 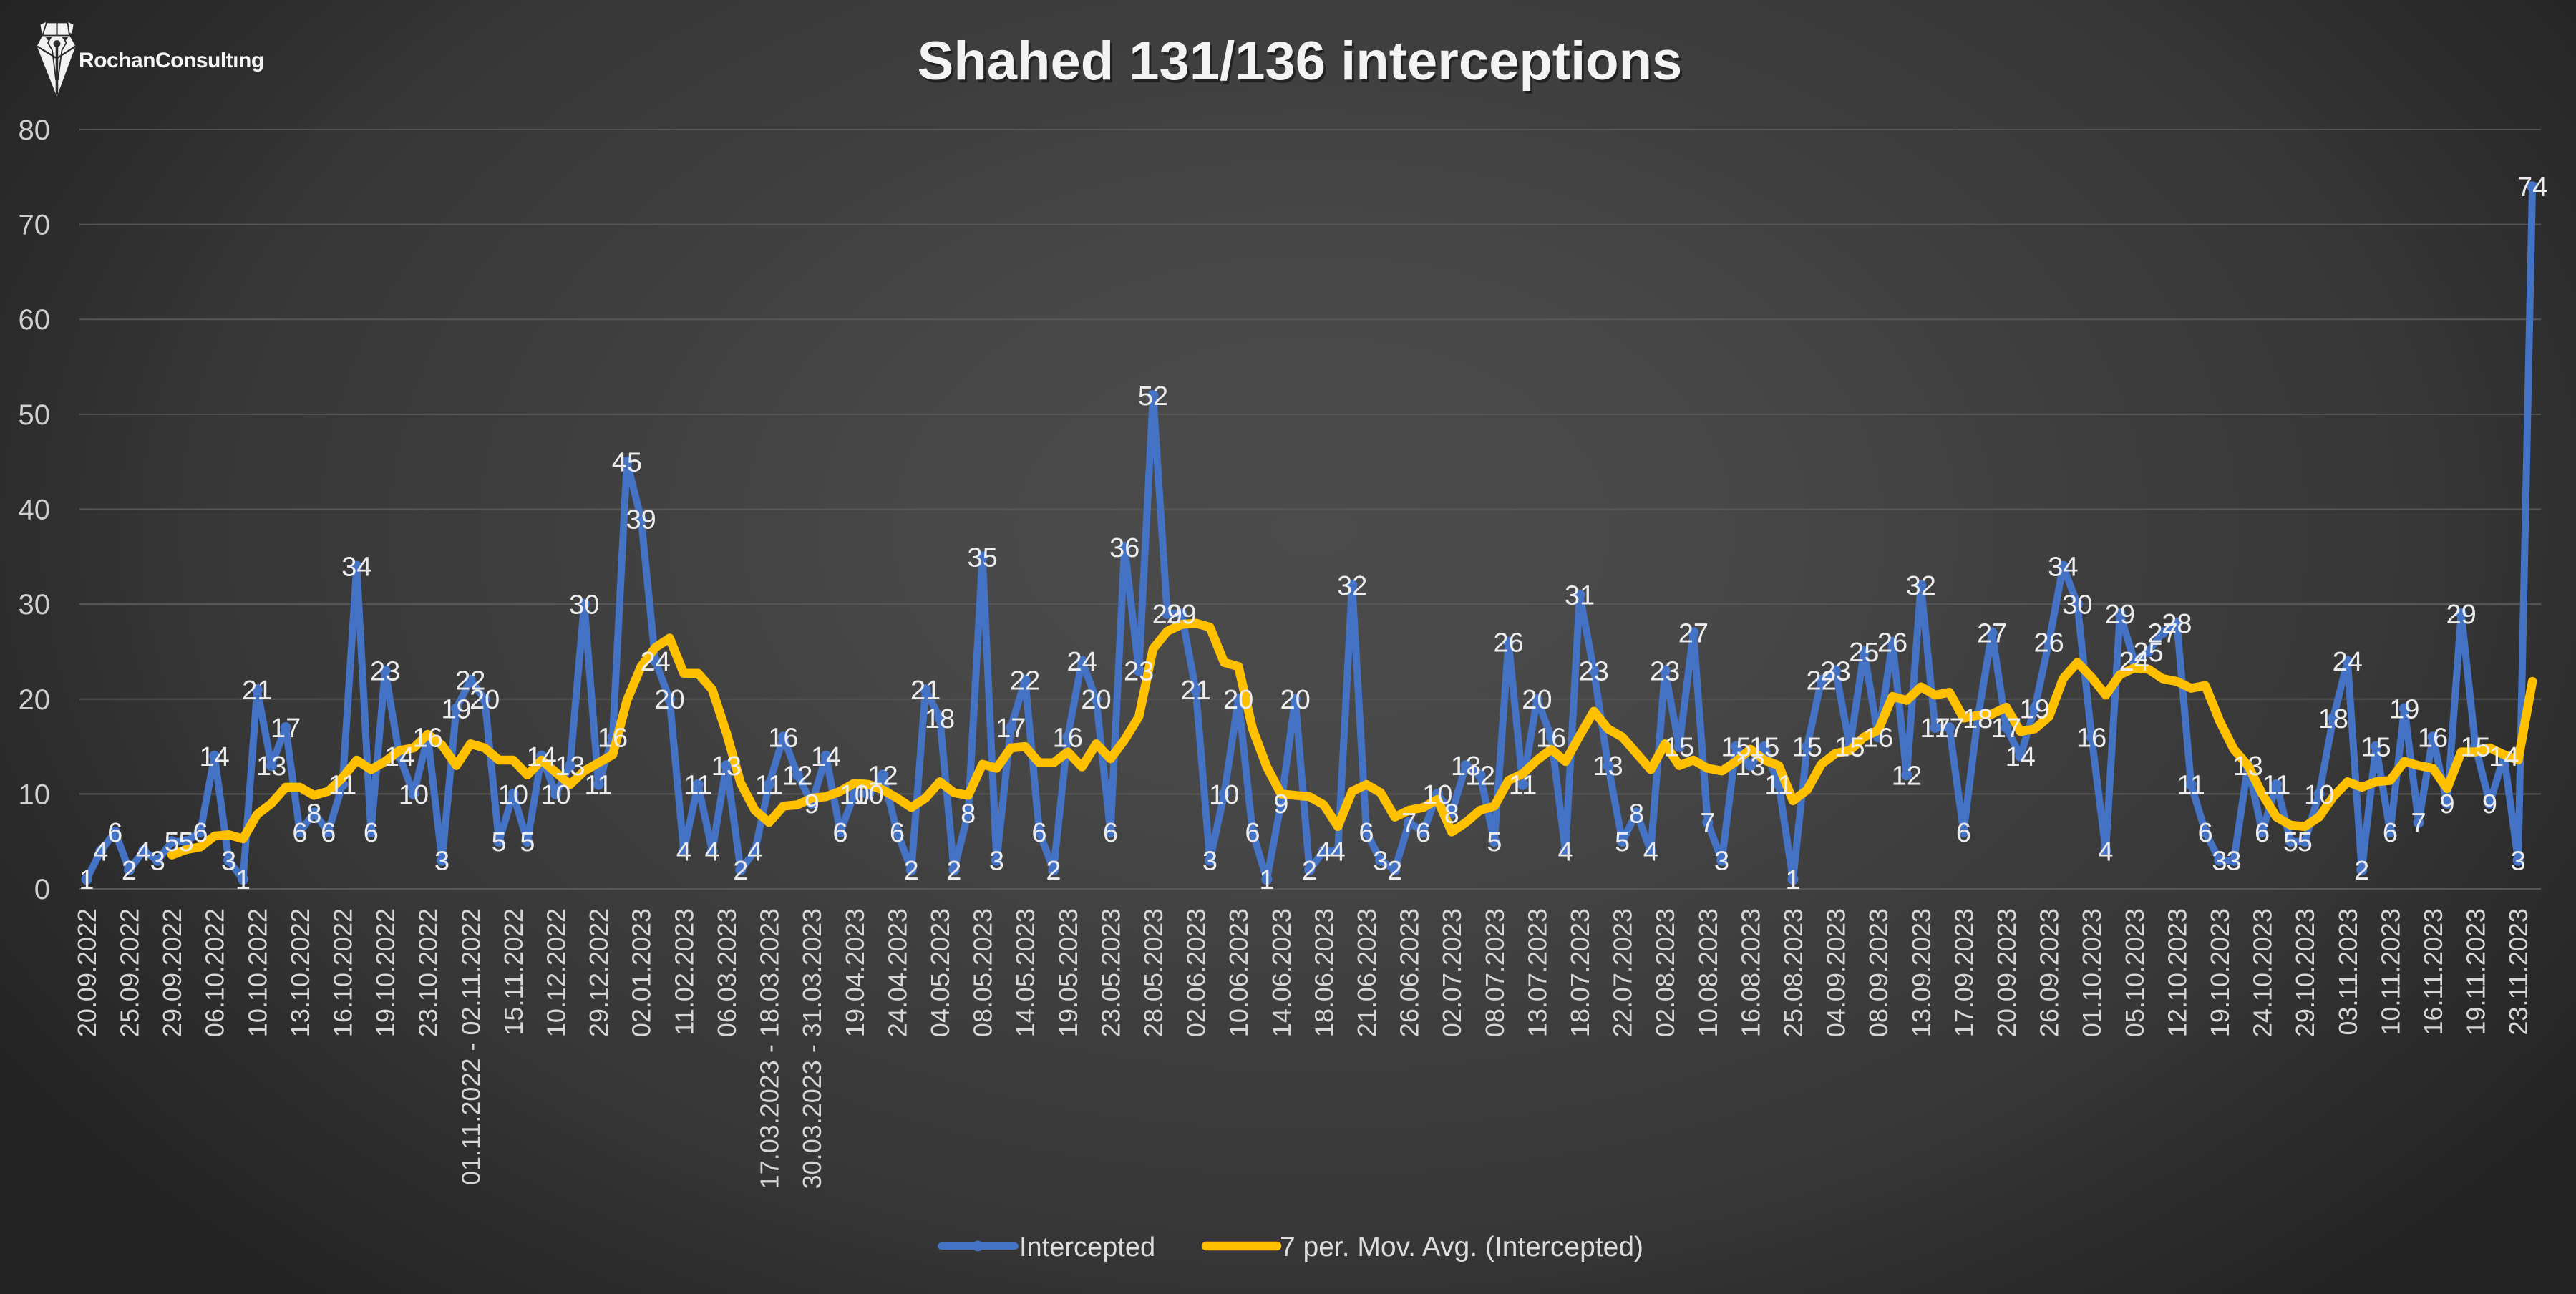 What do you see at coordinates (1892, 643) in the screenshot?
I see `svg-text: 26` at bounding box center [1892, 643].